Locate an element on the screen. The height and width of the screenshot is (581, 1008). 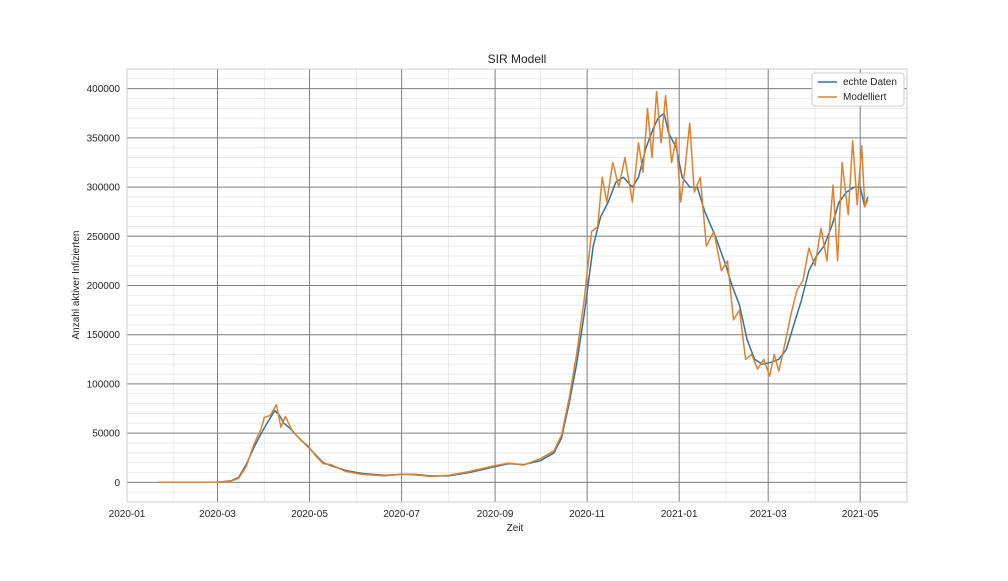
chart-title: SIR Modell is located at coordinates (517, 59).